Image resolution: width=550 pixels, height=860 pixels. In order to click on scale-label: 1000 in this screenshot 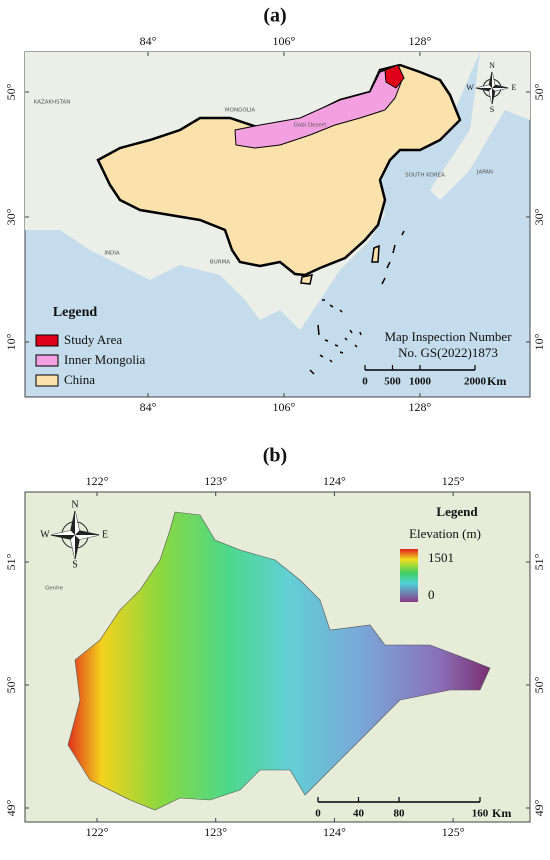, I will do `click(420, 382)`.